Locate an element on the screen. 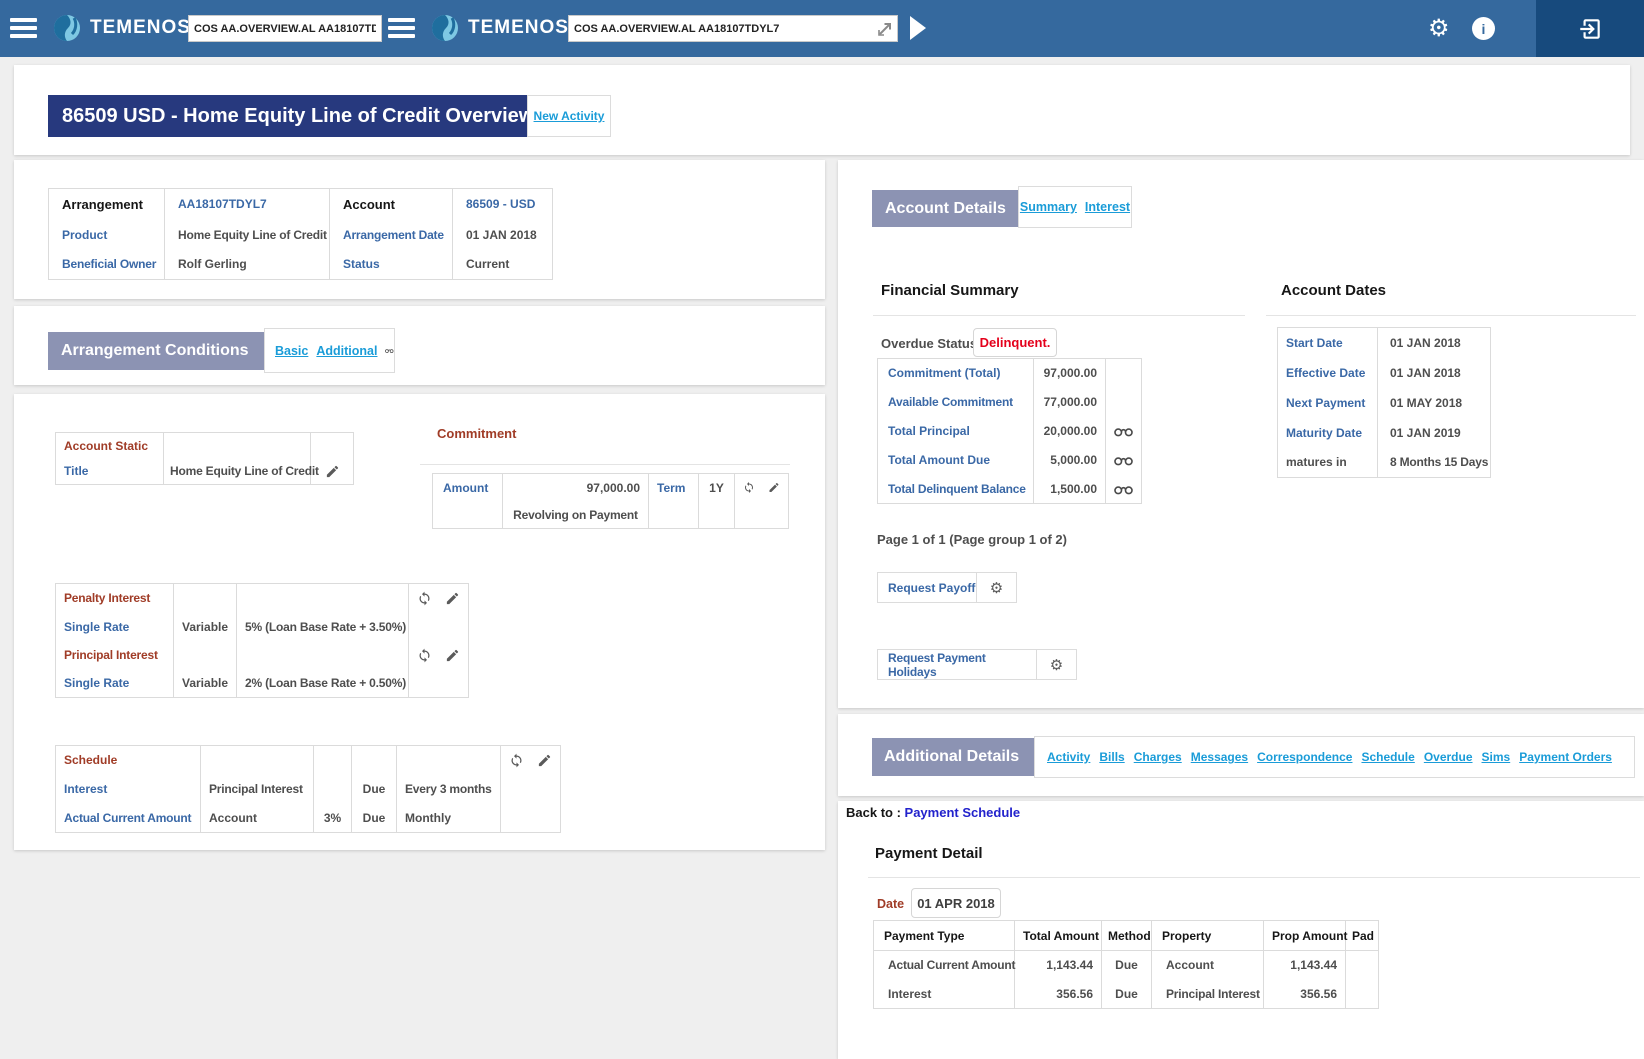  link-correspondence: Correspondence is located at coordinates (1305, 757).